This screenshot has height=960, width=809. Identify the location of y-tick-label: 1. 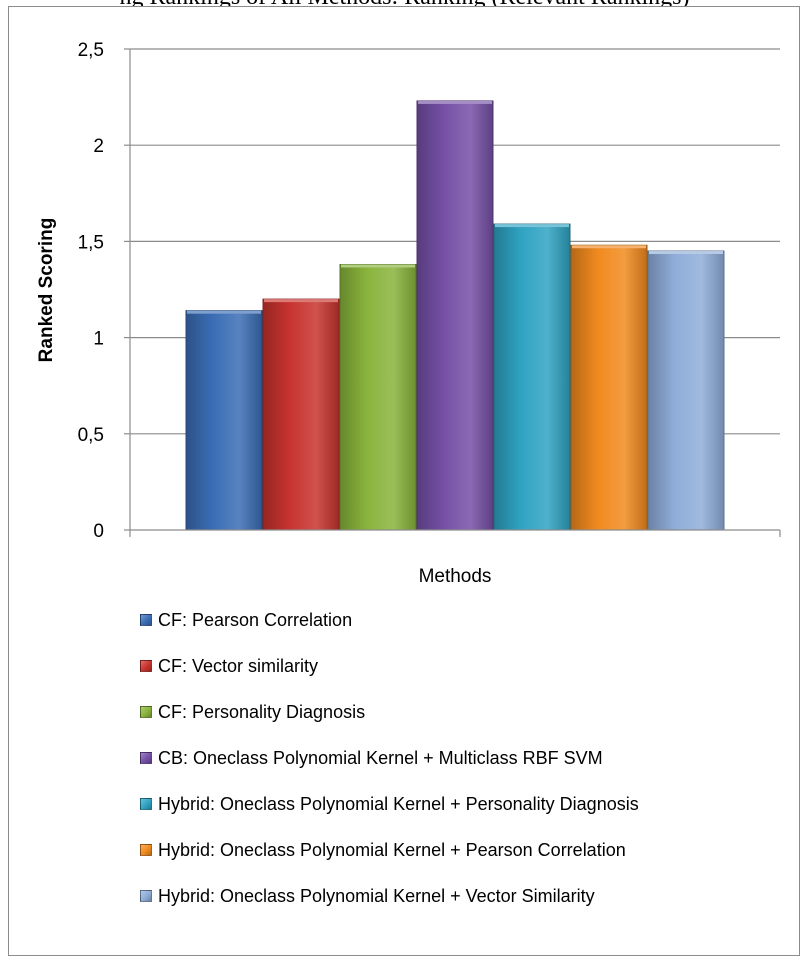
(98, 339).